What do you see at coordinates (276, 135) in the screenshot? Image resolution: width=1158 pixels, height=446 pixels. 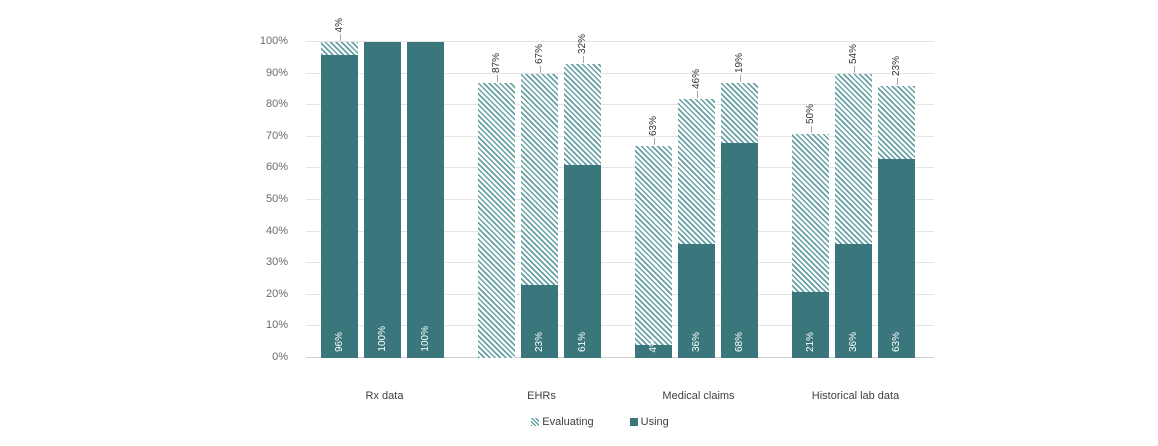 I see `y-tick-label: 70%` at bounding box center [276, 135].